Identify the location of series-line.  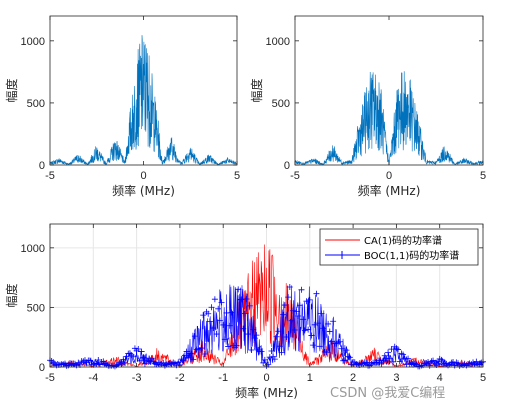
(389, 118).